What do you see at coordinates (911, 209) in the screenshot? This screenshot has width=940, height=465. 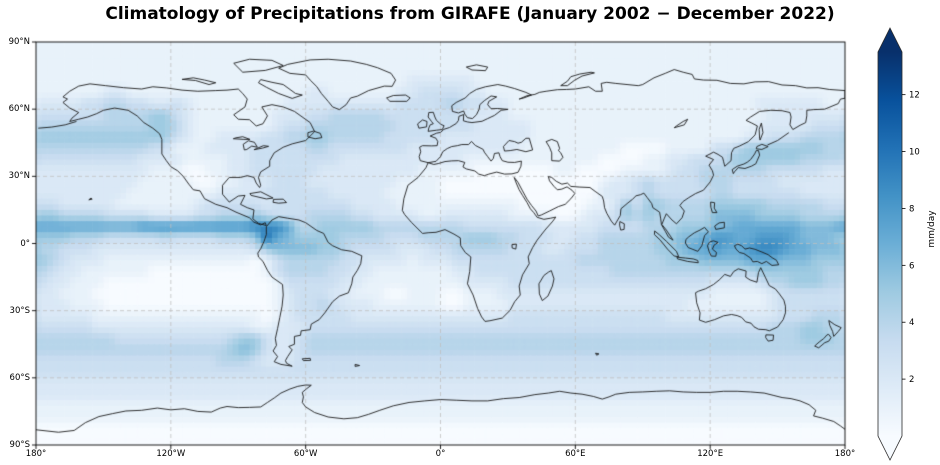 I see `colorbar-tick-label: 8` at bounding box center [911, 209].